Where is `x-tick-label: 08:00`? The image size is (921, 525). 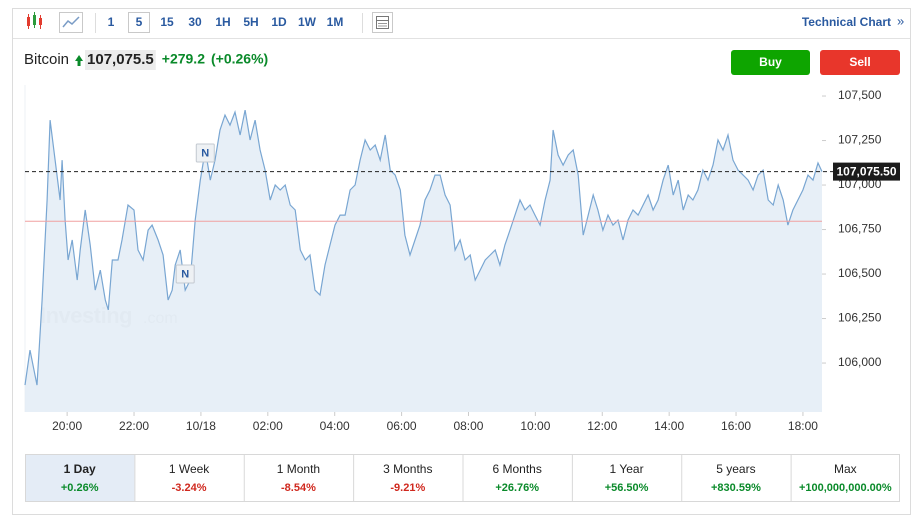 x-tick-label: 08:00 is located at coordinates (468, 426).